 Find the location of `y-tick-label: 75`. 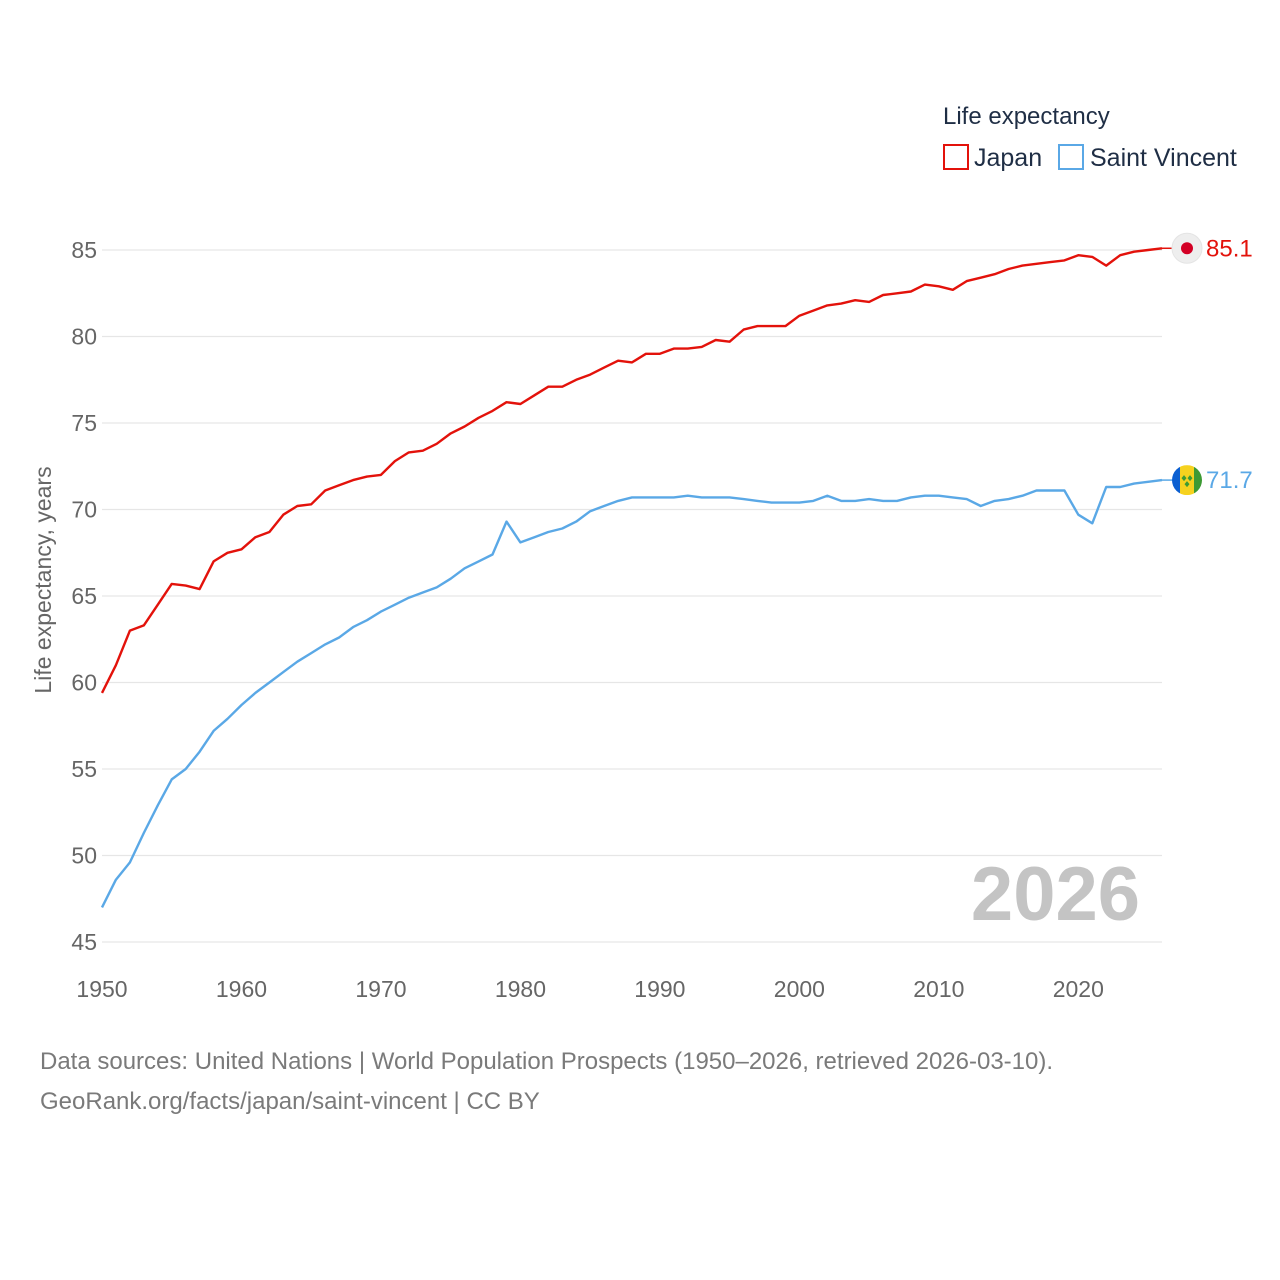

y-tick-label: 75 is located at coordinates (84, 423).